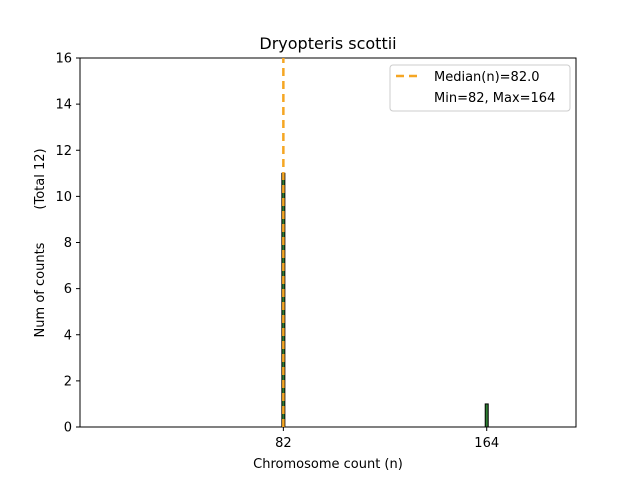  Describe the element at coordinates (387, 439) in the screenshot. I see `x-axis-ticks: 82 164` at that location.